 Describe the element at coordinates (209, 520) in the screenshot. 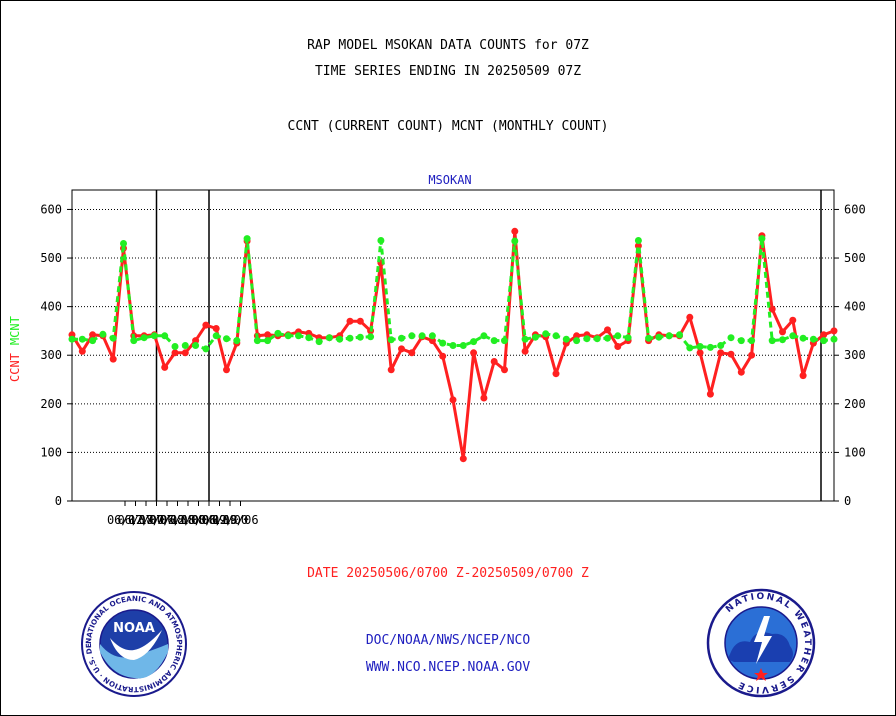

I see `x-tick-label: 08/12` at that location.